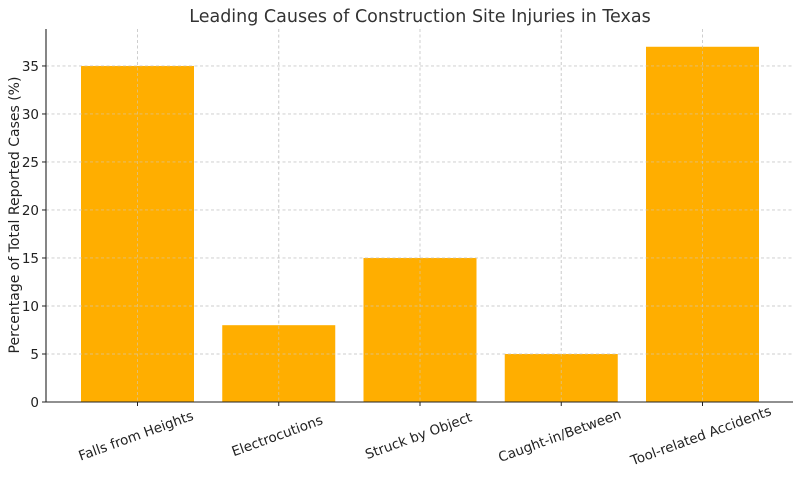 The height and width of the screenshot is (481, 800). What do you see at coordinates (559, 436) in the screenshot?
I see `x-tick-label: Caught-in/Between` at bounding box center [559, 436].